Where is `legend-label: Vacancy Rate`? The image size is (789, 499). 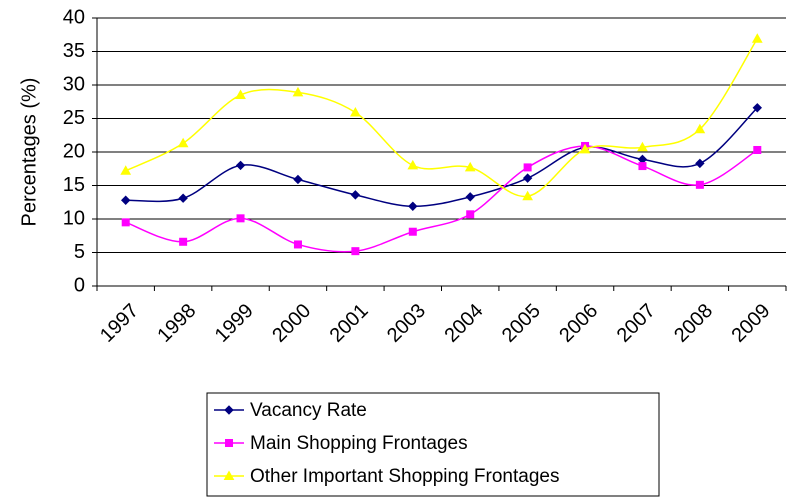
legend-label: Vacancy Rate is located at coordinates (308, 410).